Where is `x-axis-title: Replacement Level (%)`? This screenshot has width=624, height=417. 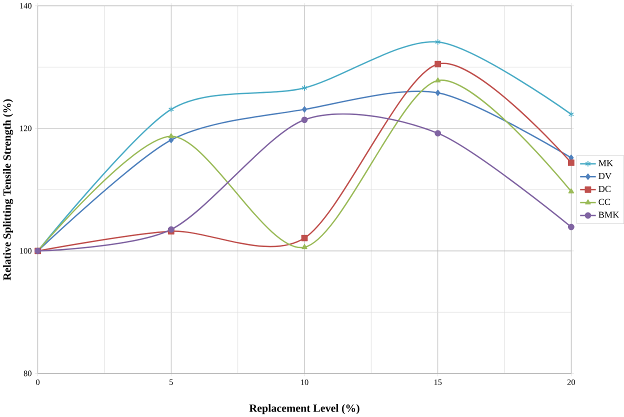 x-axis-title: Replacement Level (%) is located at coordinates (304, 409).